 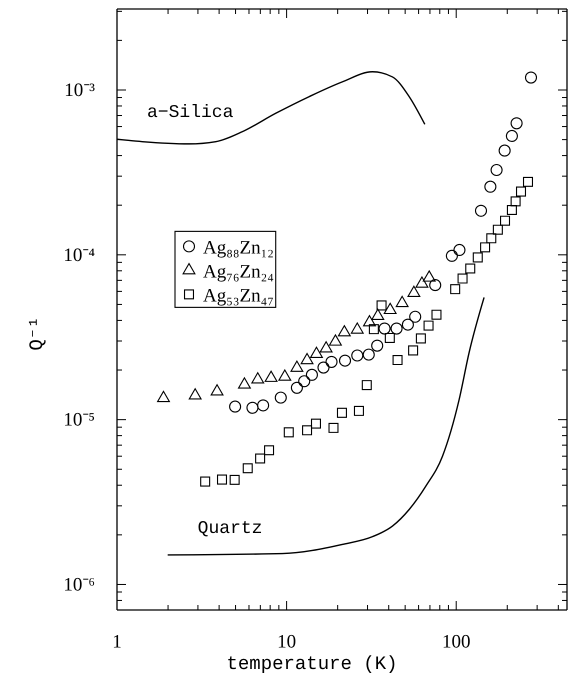 What do you see at coordinates (238, 295) in the screenshot?
I see `legend-label: Ag₅₃Zn₄₇` at bounding box center [238, 295].